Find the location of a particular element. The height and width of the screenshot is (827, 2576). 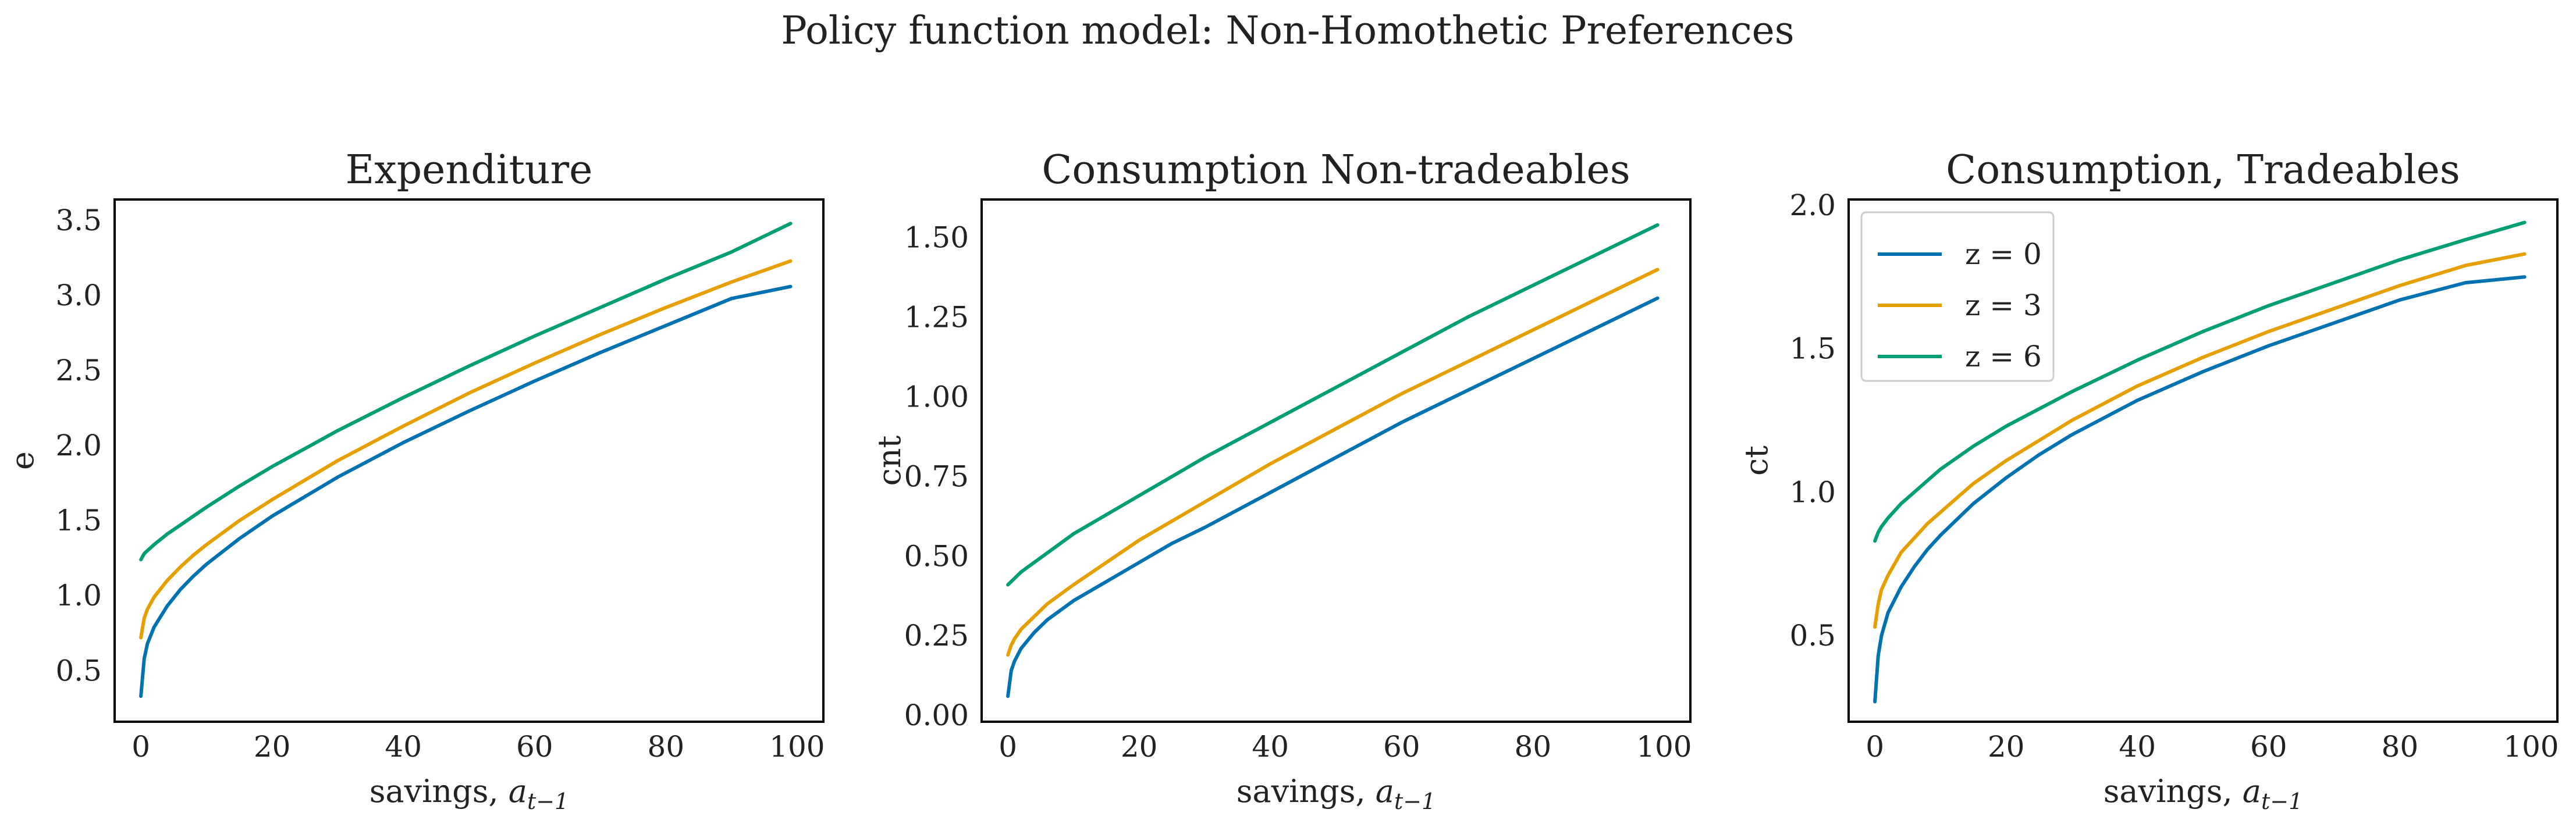

x-tick-label-consumption-non-tradeables: 100 is located at coordinates (1664, 747).